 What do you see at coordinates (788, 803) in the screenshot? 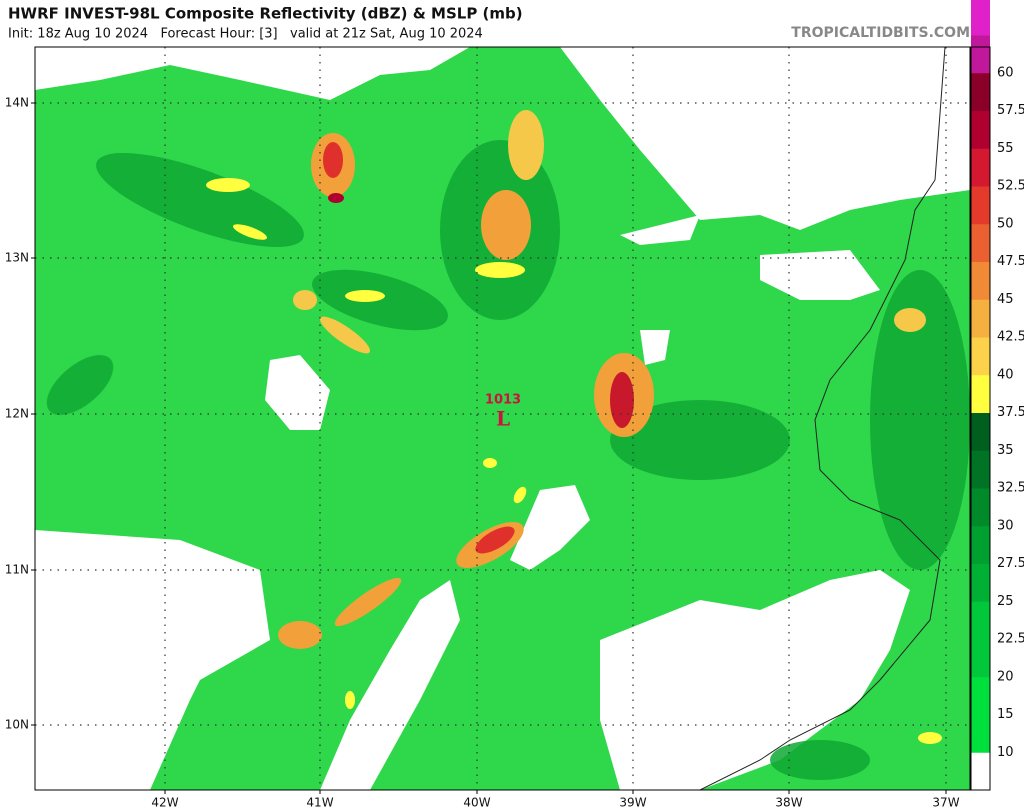
I see `lon-label: 38W` at bounding box center [788, 803].